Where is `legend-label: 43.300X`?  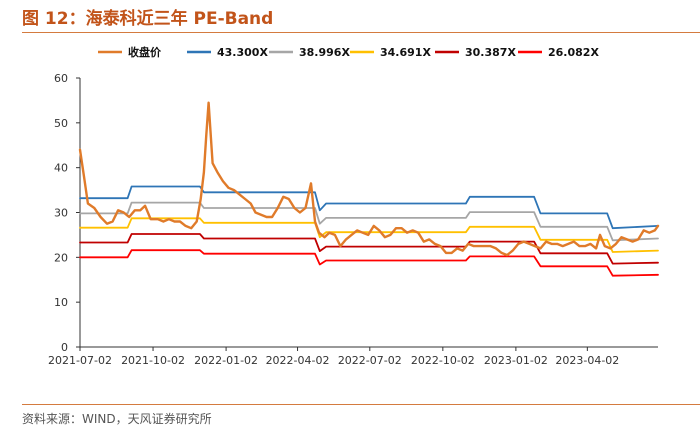
legend-label: 43.300X is located at coordinates (242, 52).